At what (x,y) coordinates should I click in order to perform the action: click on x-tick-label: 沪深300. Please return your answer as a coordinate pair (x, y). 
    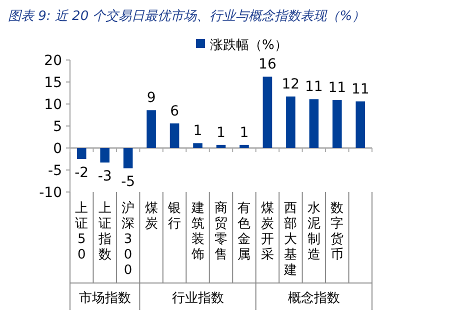
    Looking at the image, I should click on (128, 239).